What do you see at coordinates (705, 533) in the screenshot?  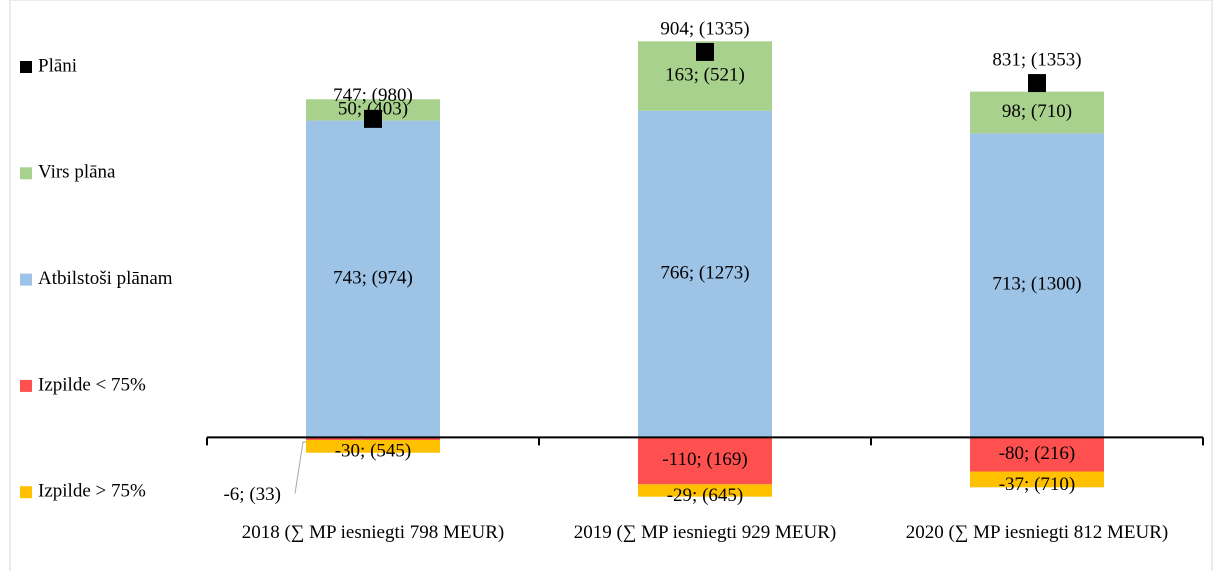 I see `x-tick-label: 2019 (∑ MP iesniegti 929 MEUR)` at bounding box center [705, 533].